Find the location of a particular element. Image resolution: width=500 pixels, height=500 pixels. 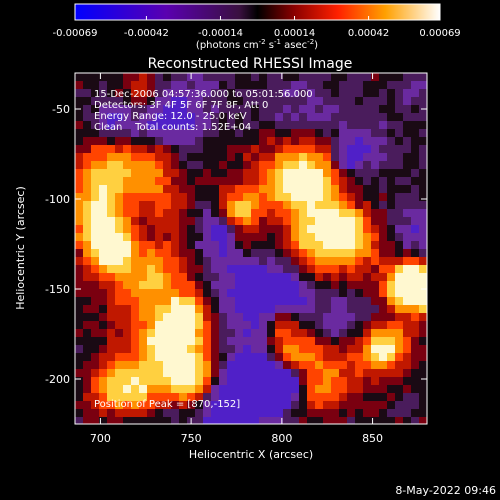

colorbar-tick-label: 0.00042 is located at coordinates (368, 33).